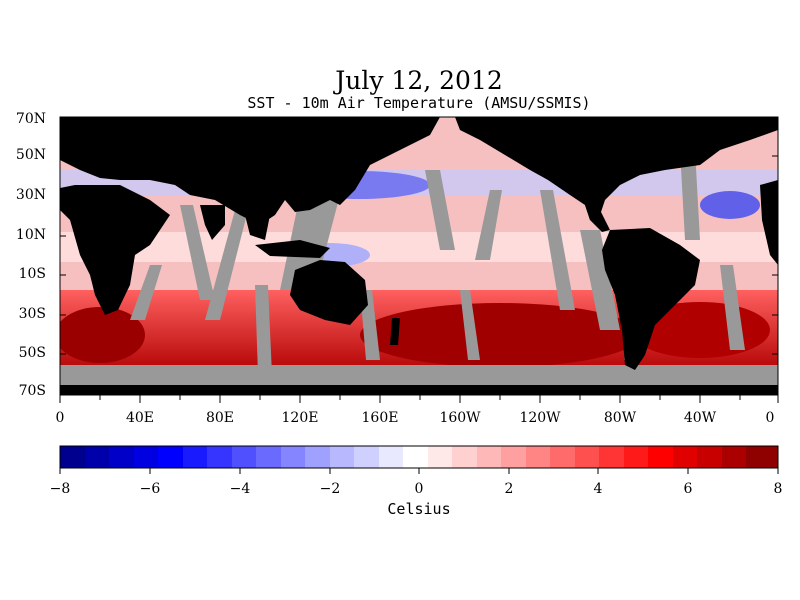 The image size is (800, 600). Describe the element at coordinates (32, 353) in the screenshot. I see `lat-label-50s: 50S` at that location.